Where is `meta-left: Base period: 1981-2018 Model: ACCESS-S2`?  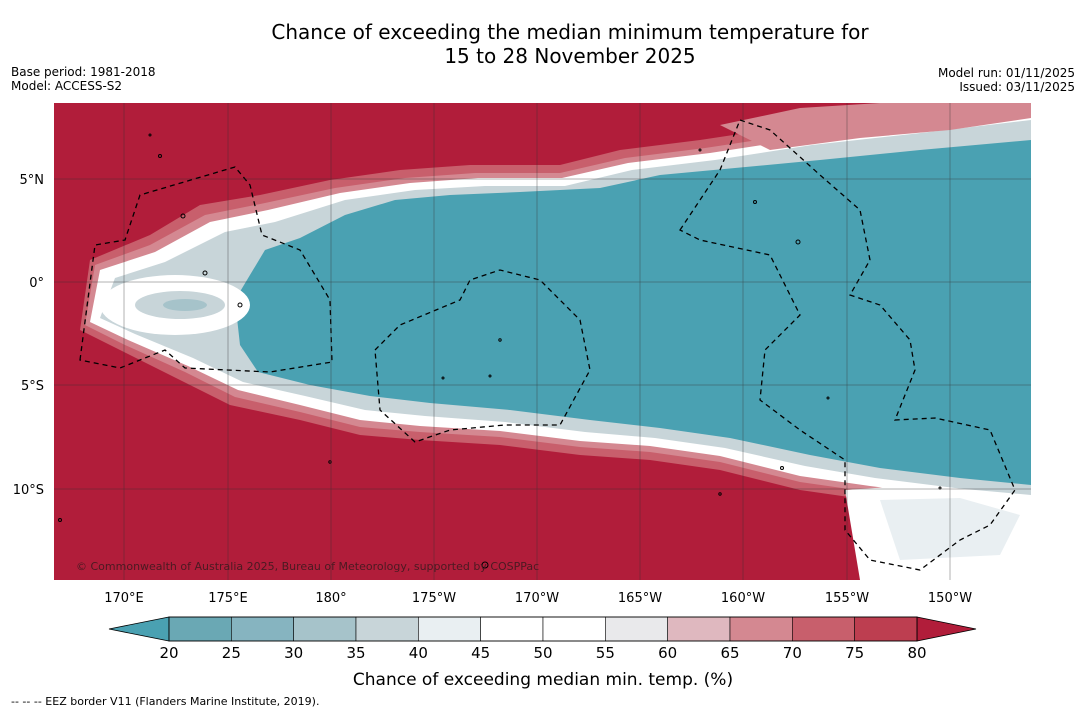 meta-left: Base period: 1981-2018 Model: ACCESS-S2 is located at coordinates (83, 79).